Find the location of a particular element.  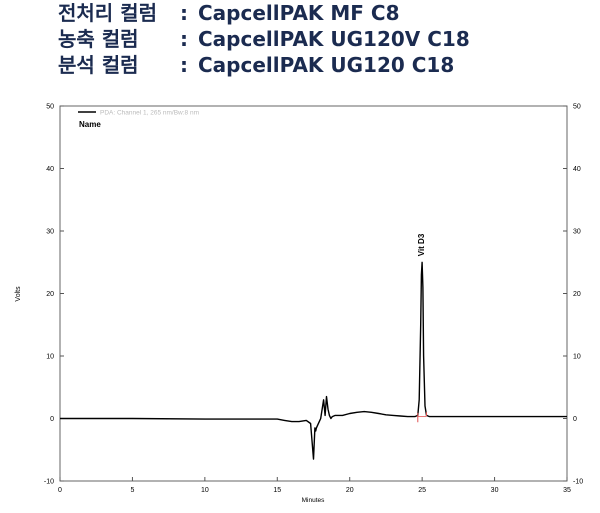

header-line-analytical: 분석 컬럼: CapcellPAK UG120 C18 is located at coordinates (264, 65).